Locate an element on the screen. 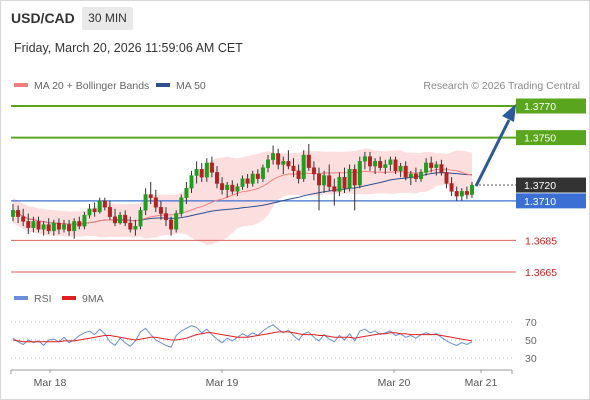  legend-ma50: MA 50 is located at coordinates (181, 86).